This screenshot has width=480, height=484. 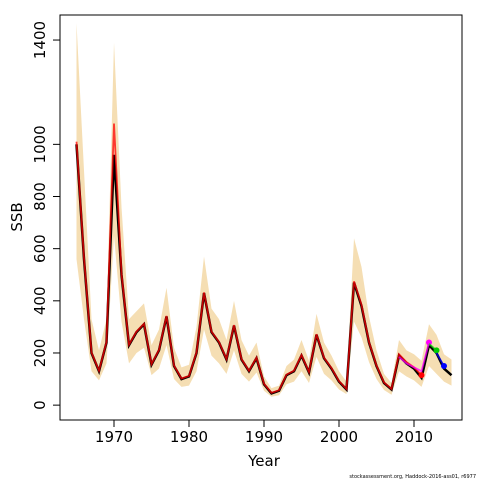 What do you see at coordinates (40, 353) in the screenshot?
I see `y-tick-label: 200` at bounding box center [40, 353].